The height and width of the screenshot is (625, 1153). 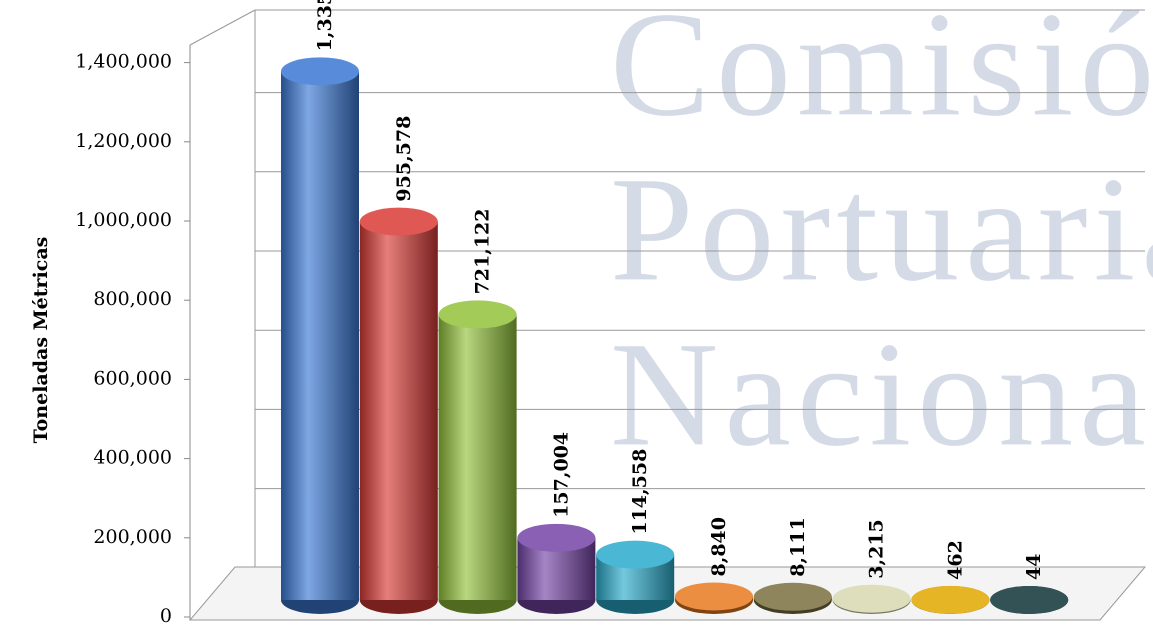 I want to click on value-label: 955,578, so click(x=404, y=159).